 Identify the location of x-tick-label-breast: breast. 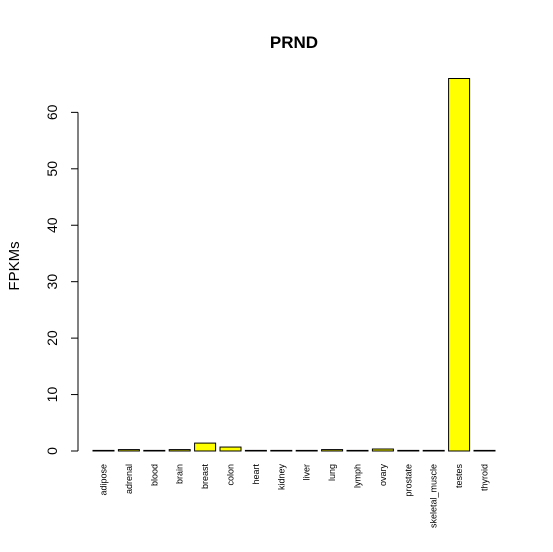
(205, 477).